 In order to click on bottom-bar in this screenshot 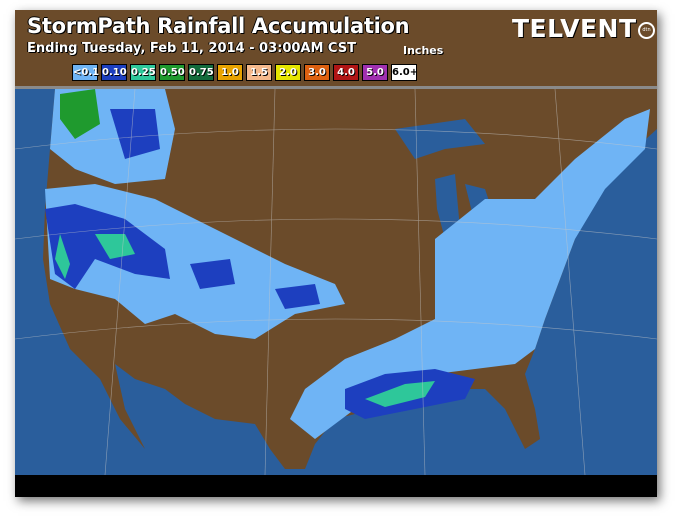, I will do `click(336, 486)`.